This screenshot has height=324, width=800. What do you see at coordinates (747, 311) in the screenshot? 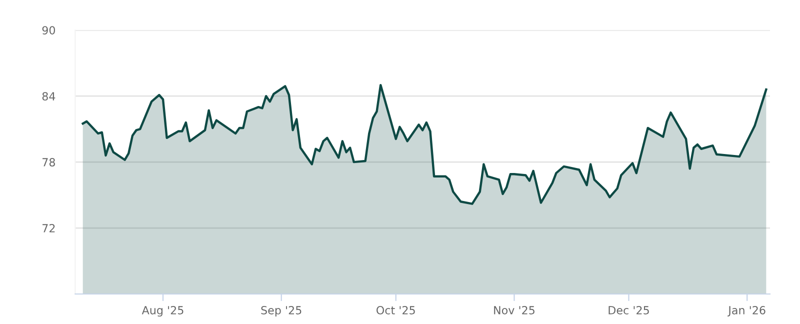
I see `x-tick-label: Jan '26` at bounding box center [747, 311].